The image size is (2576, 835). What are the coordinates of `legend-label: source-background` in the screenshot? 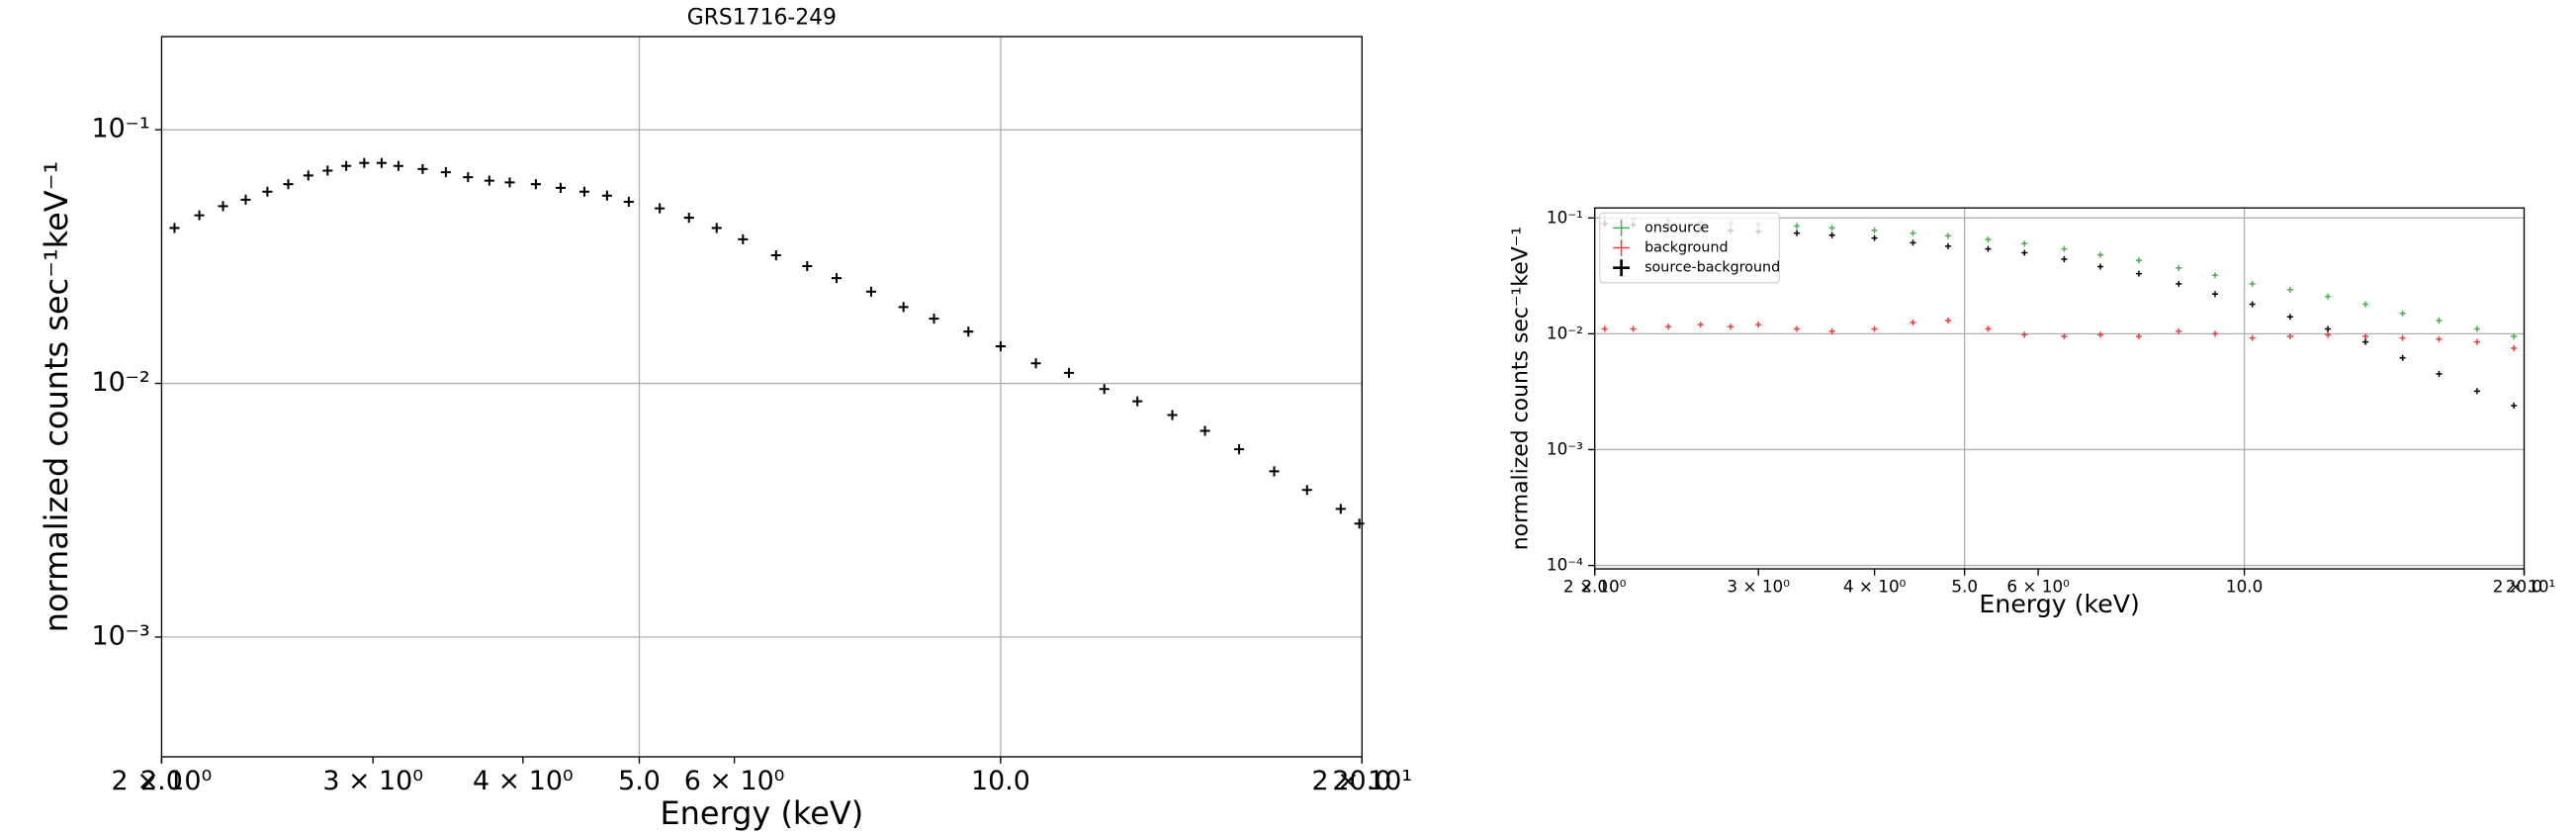 It's located at (1712, 268).